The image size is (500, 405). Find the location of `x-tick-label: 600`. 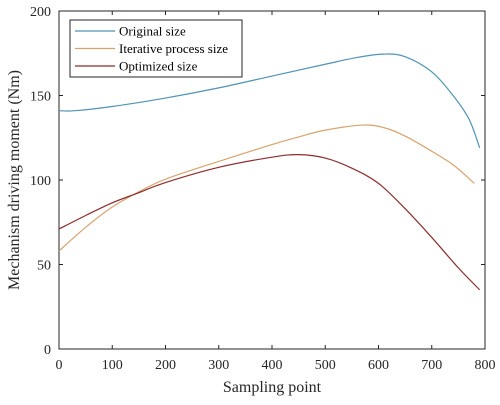

x-tick-label: 600 is located at coordinates (378, 365).